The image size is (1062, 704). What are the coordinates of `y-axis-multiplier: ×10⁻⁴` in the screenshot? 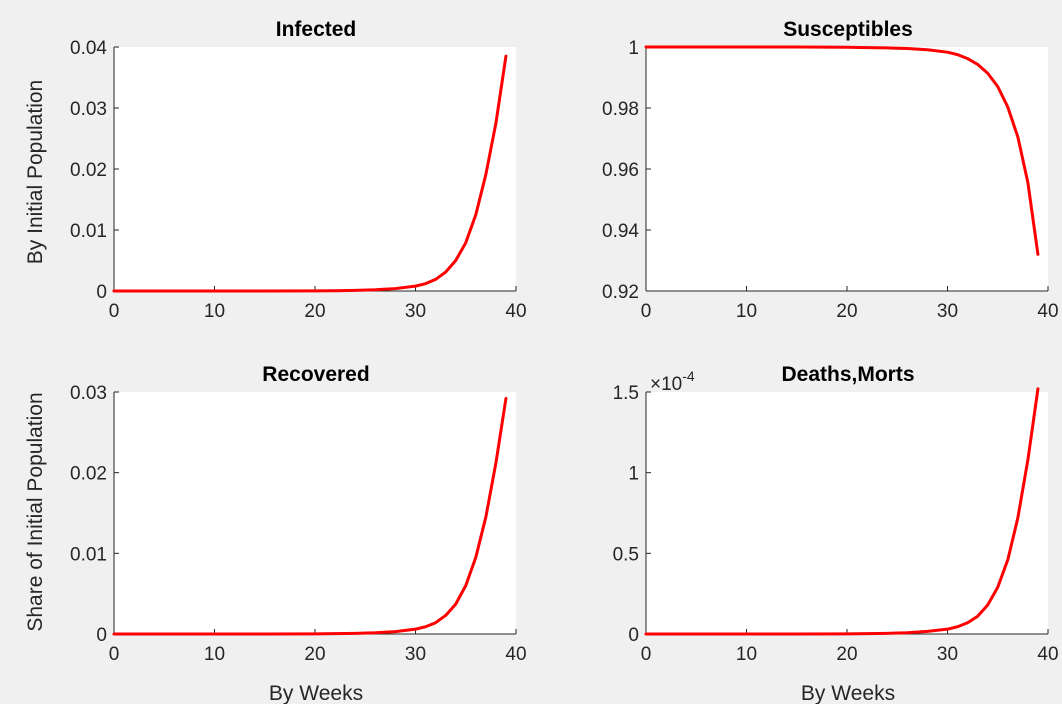 It's located at (672, 381).